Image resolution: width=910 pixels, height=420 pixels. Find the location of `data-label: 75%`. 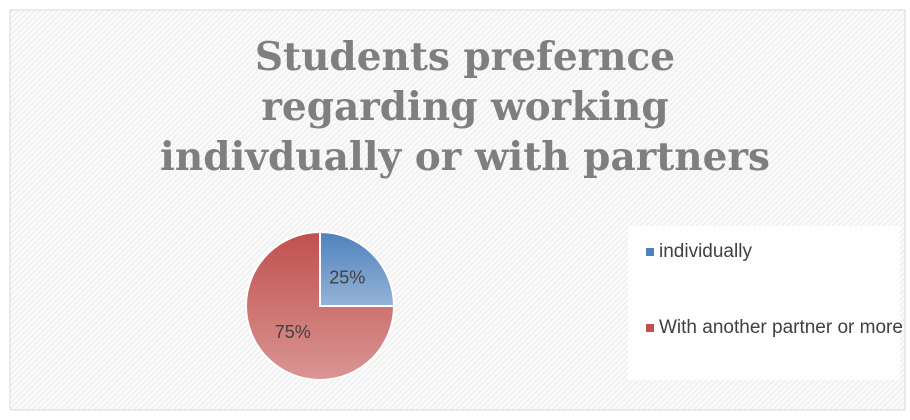

data-label: 75% is located at coordinates (293, 332).